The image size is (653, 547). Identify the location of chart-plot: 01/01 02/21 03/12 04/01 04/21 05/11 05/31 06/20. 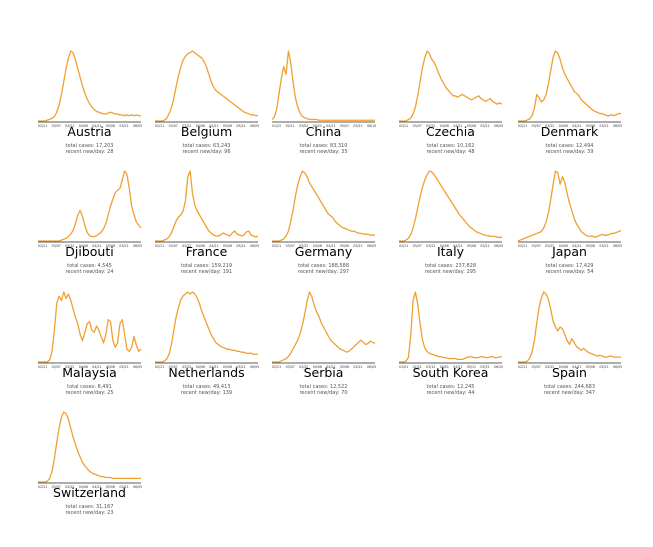
(451, 330).